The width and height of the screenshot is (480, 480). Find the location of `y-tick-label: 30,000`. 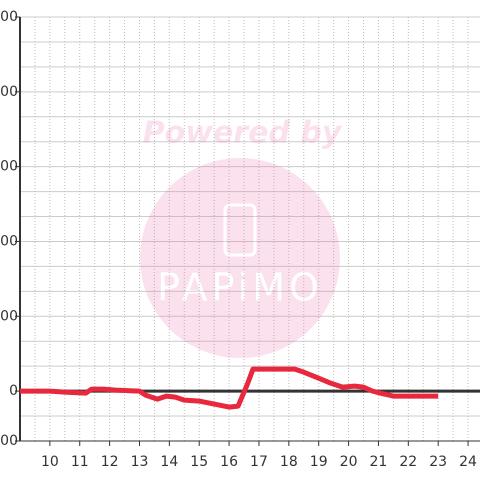

y-tick-label: 30,000 is located at coordinates (9, 316).